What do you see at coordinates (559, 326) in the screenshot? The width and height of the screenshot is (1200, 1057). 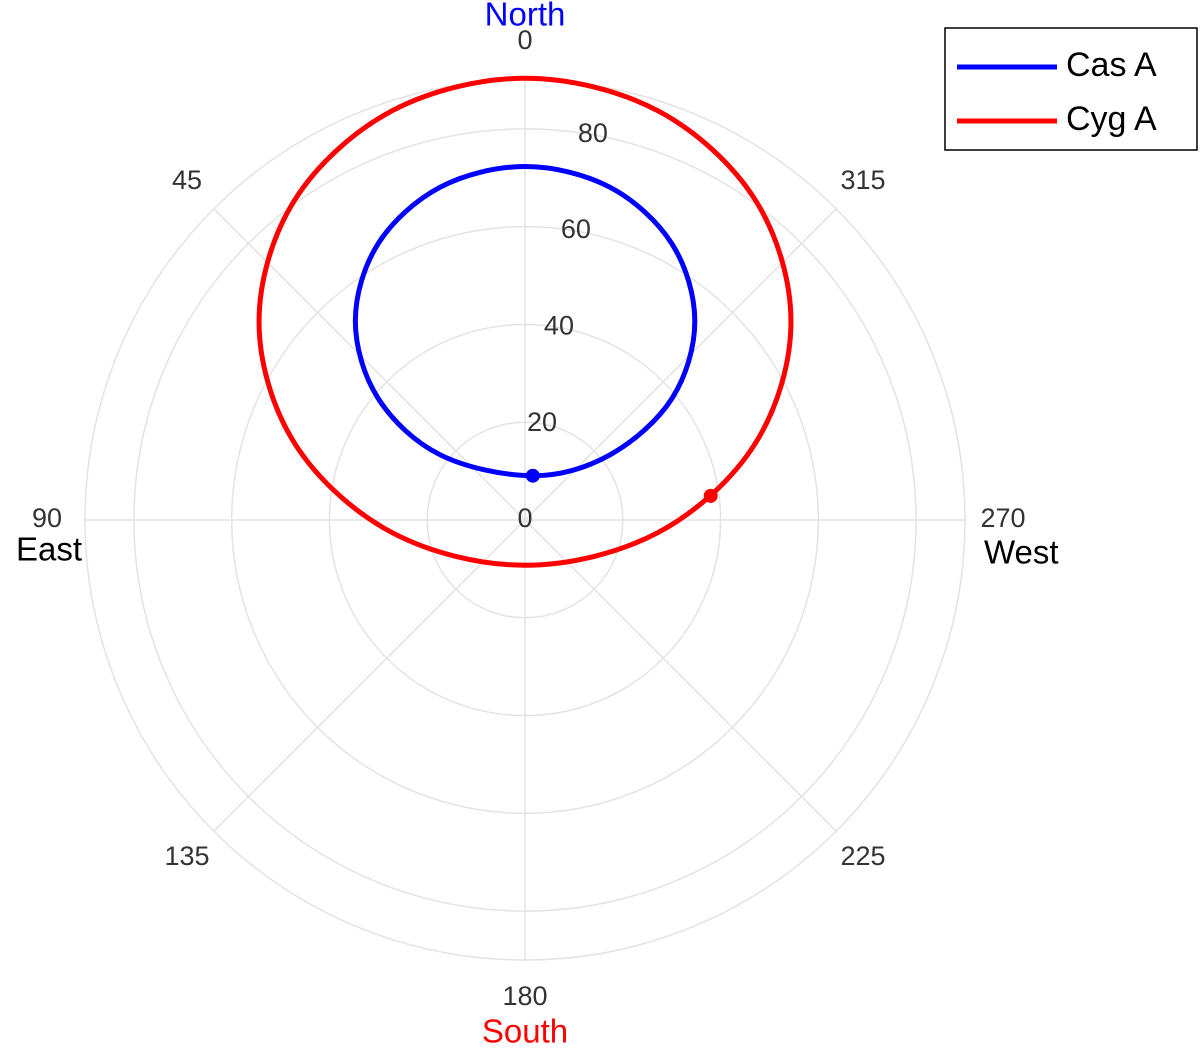 I see `r-tick-label: 40` at bounding box center [559, 326].